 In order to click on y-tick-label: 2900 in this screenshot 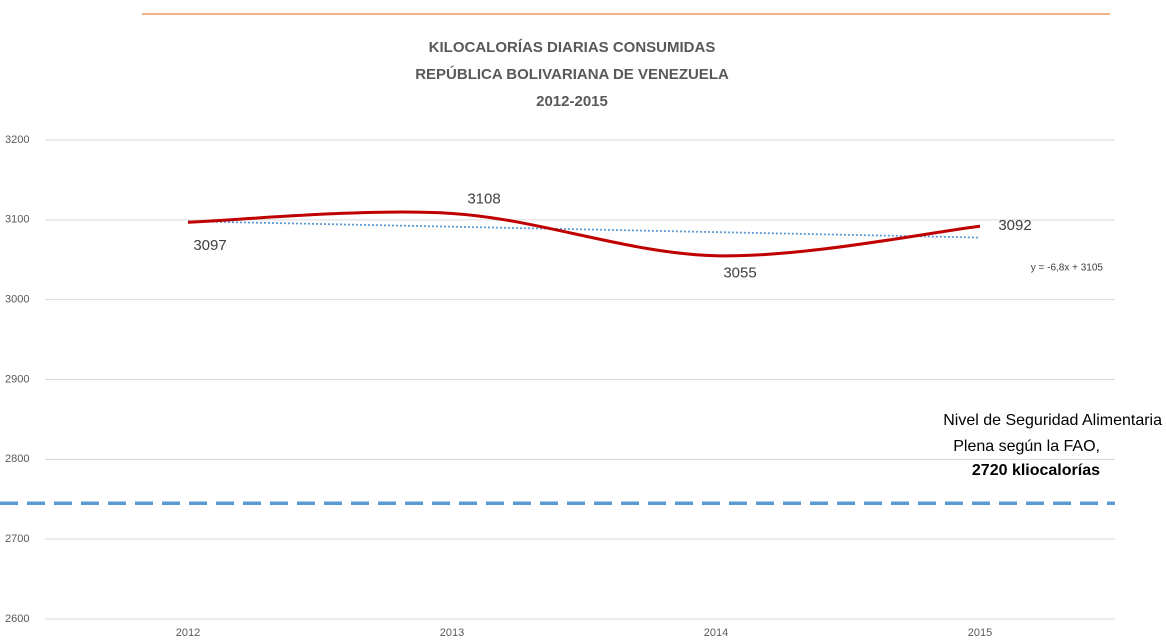, I will do `click(17, 379)`.